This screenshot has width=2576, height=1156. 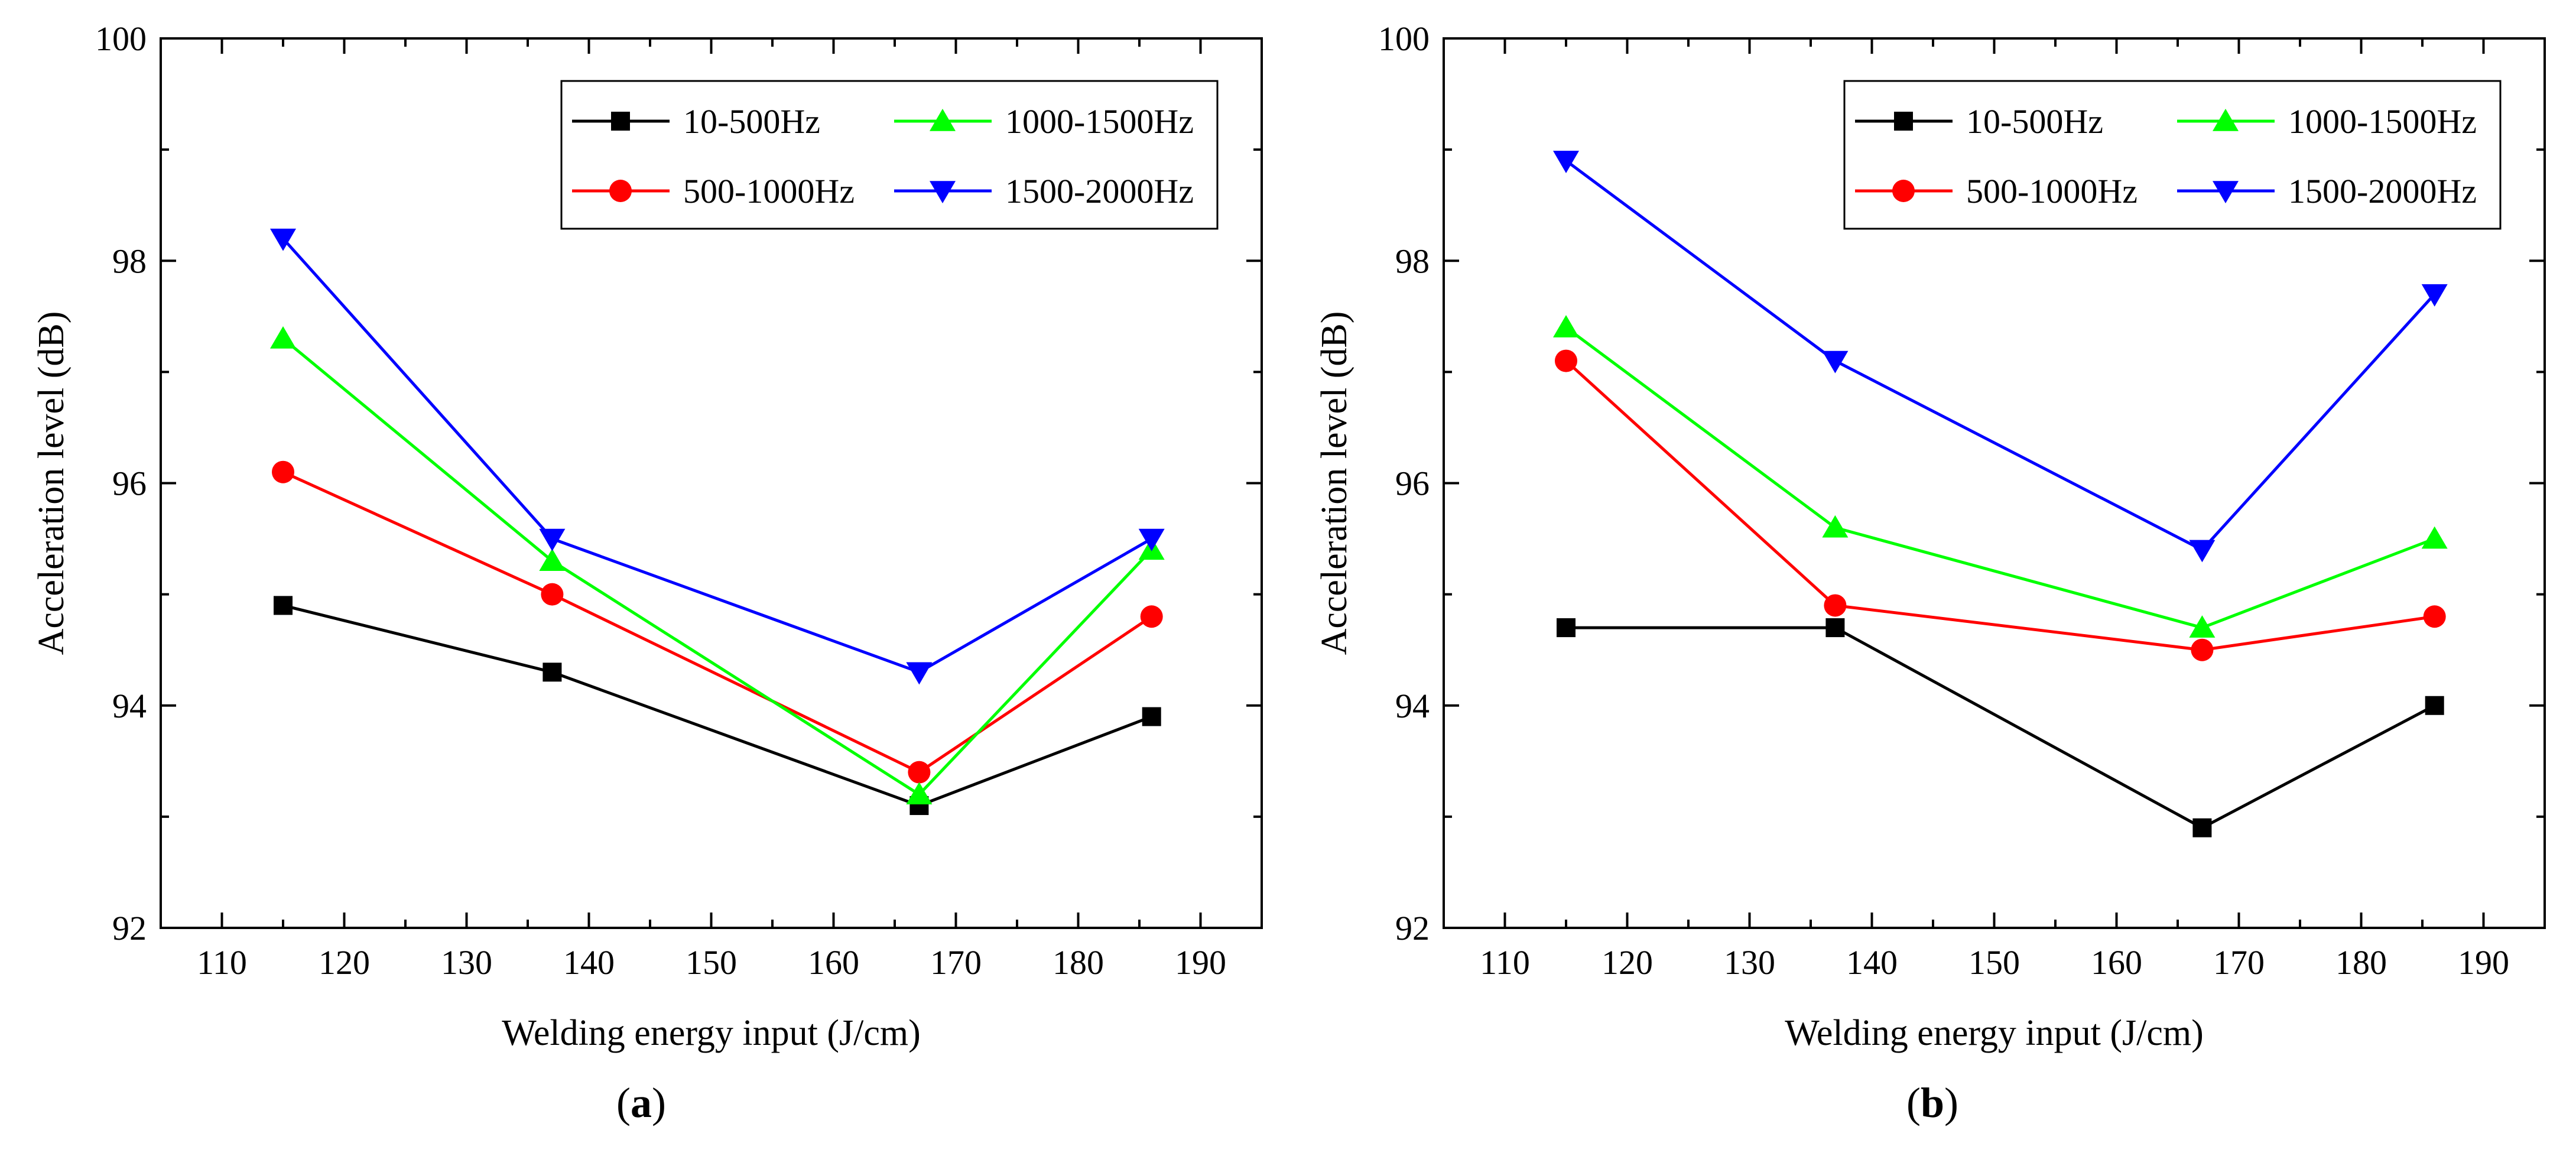 I want to click on panel-b-y-tick-label: 94, so click(x=1412, y=706).